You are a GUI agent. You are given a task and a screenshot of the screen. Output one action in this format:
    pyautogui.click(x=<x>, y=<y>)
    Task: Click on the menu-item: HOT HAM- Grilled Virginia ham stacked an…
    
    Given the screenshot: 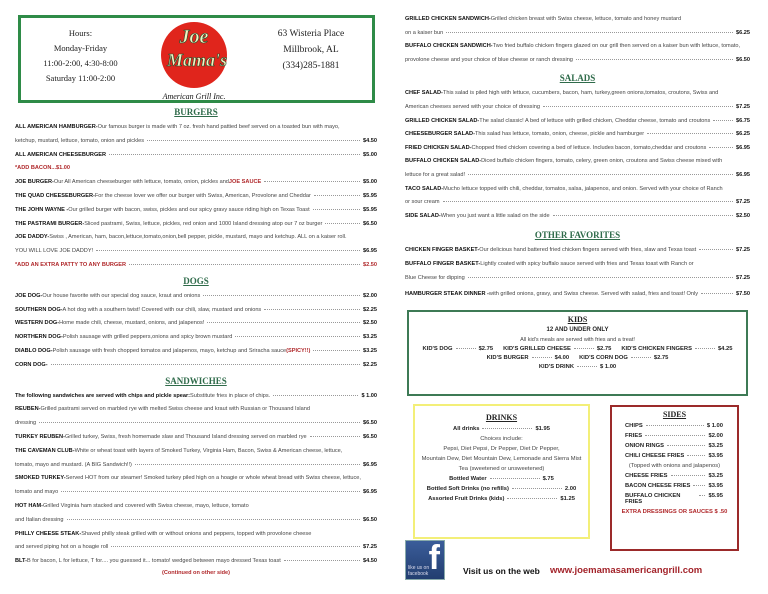 What is the action you would take?
    pyautogui.click(x=196, y=514)
    